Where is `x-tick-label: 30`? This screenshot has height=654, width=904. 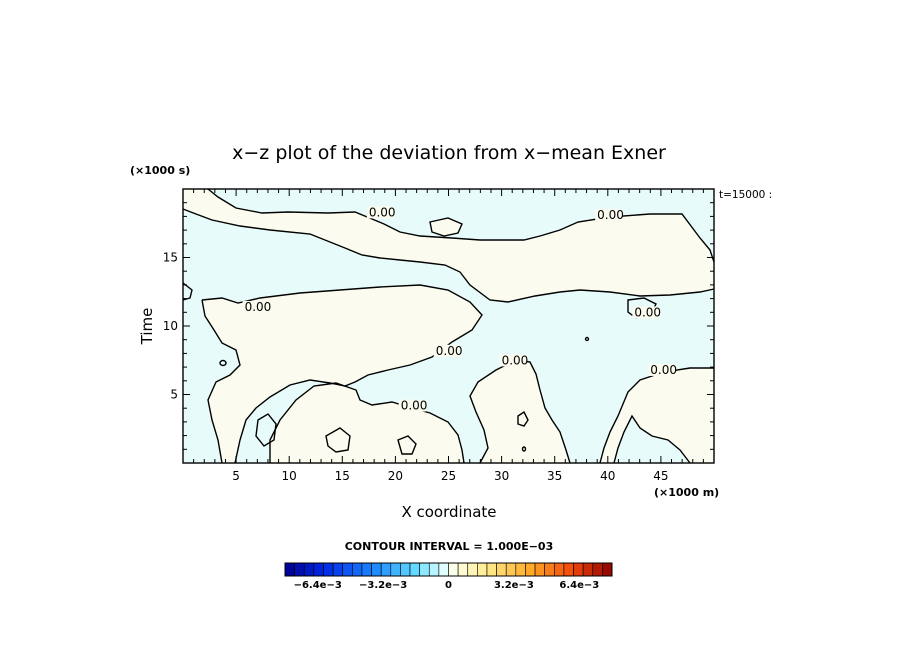 x-tick-label: 30 is located at coordinates (501, 476).